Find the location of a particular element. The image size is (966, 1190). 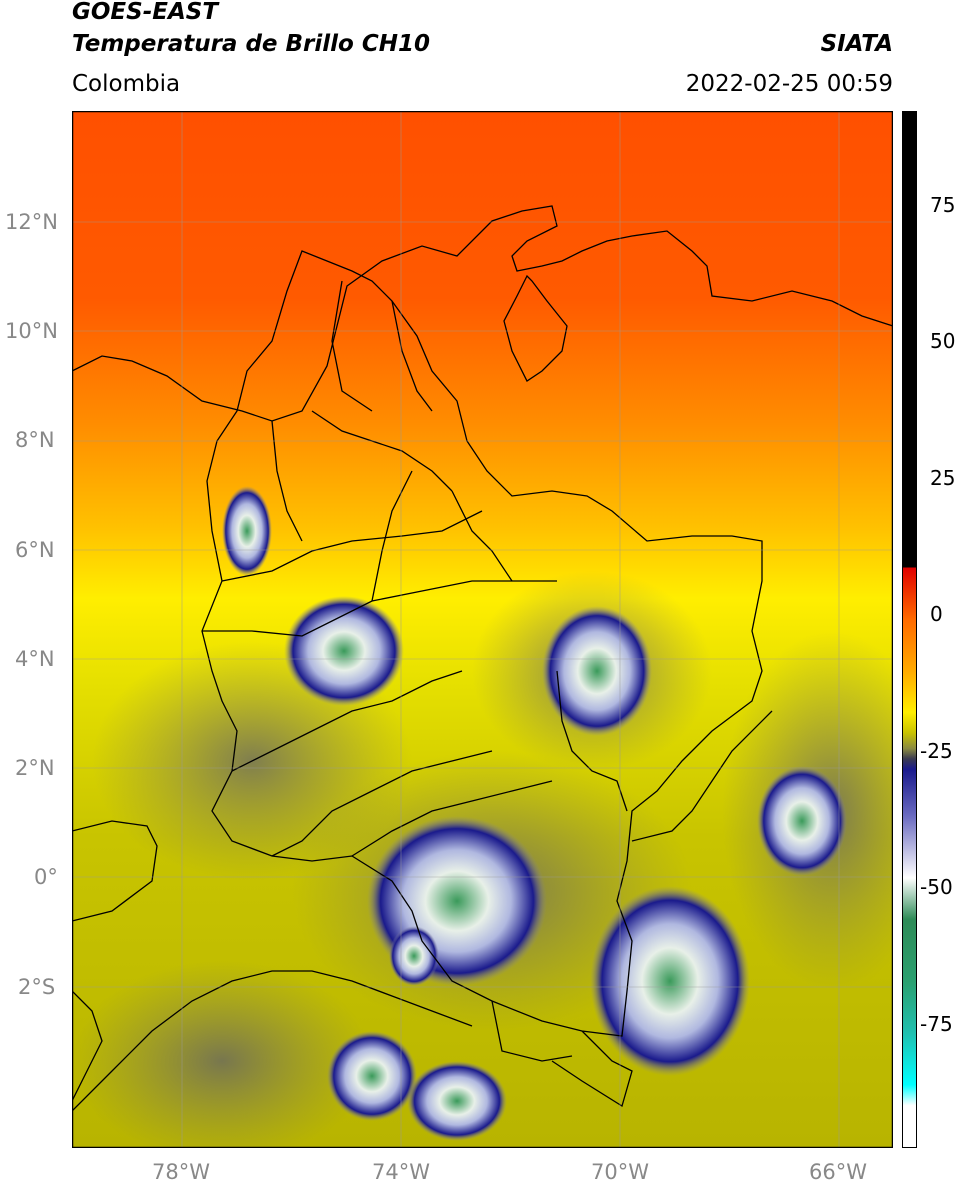

lat-tick-4n: 4°N is located at coordinates (35, 659).